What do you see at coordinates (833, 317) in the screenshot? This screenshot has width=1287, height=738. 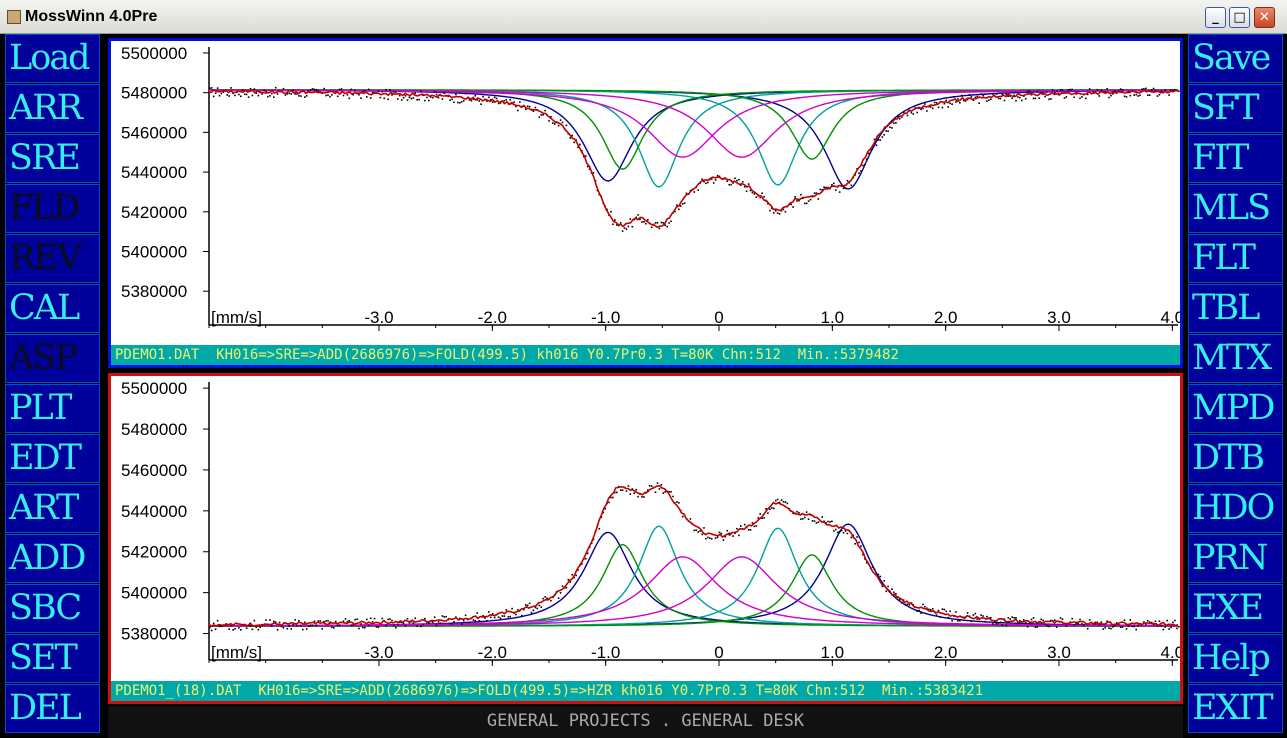 I see `x-tick-label: 1.0` at bounding box center [833, 317].